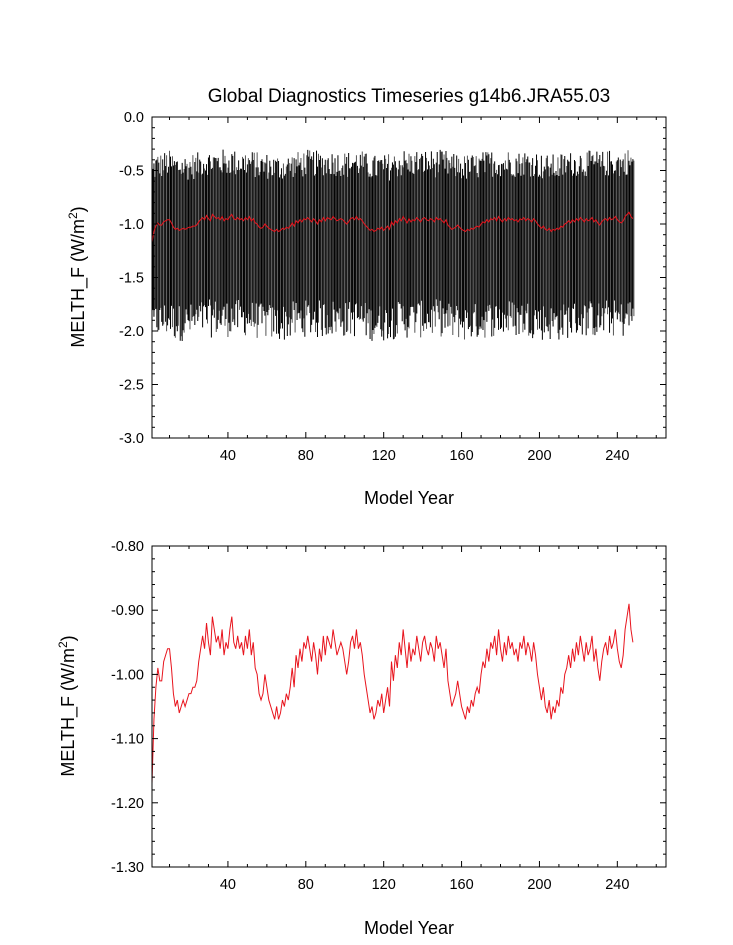 This screenshot has height=945, width=733. Describe the element at coordinates (127, 740) in the screenshot. I see `y-tick-label: -1.10` at that location.